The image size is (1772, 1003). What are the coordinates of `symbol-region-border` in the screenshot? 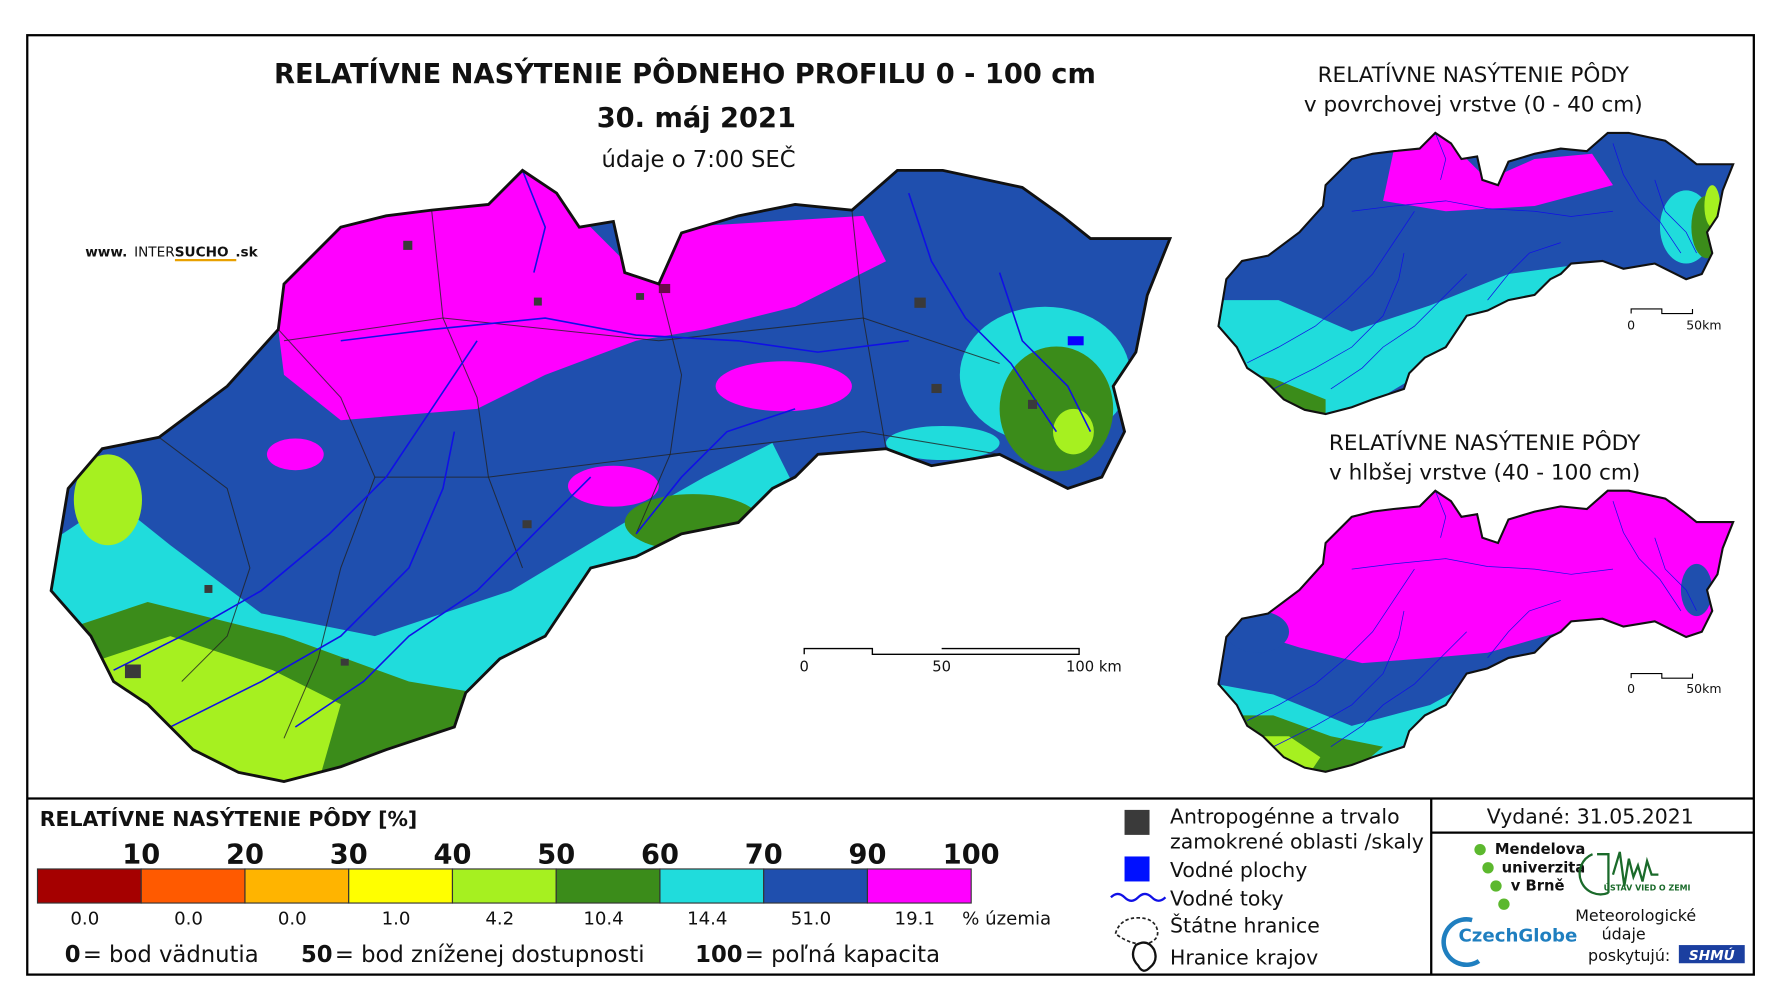 It's located at (1144, 956).